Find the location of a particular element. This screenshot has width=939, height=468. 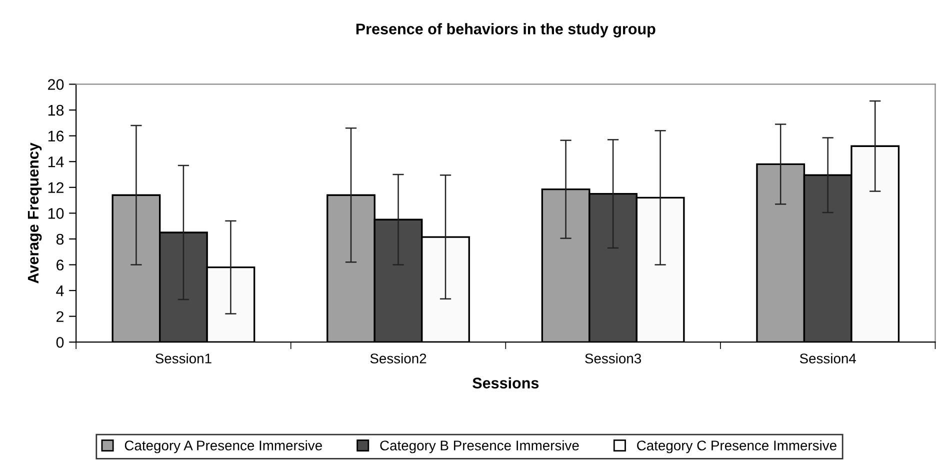

y-tick-label: 8 is located at coordinates (60, 239).